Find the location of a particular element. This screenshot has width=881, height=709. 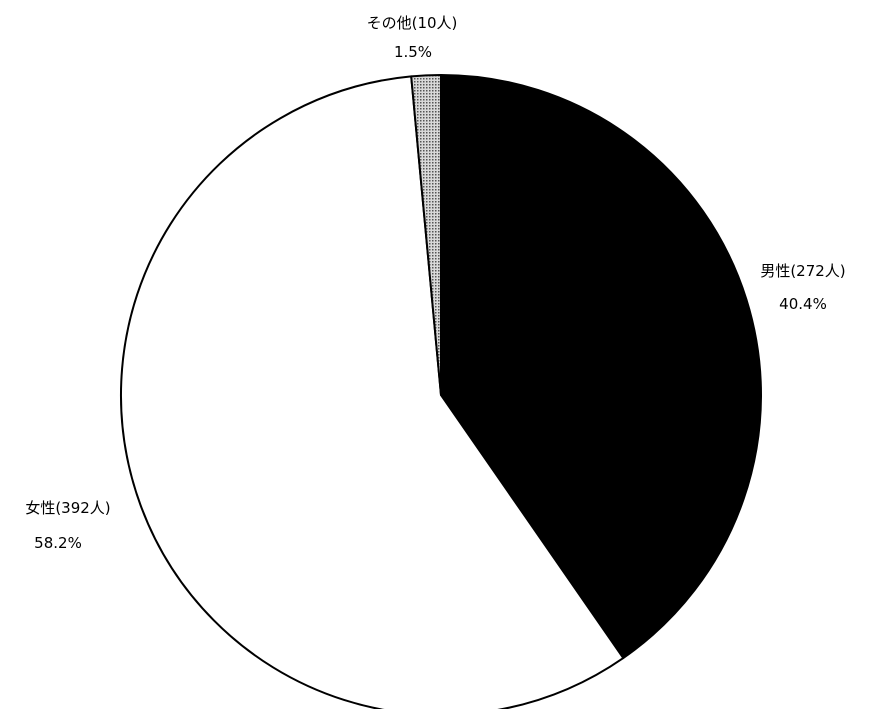

slice-label-male: 男性(272人) is located at coordinates (802, 271).